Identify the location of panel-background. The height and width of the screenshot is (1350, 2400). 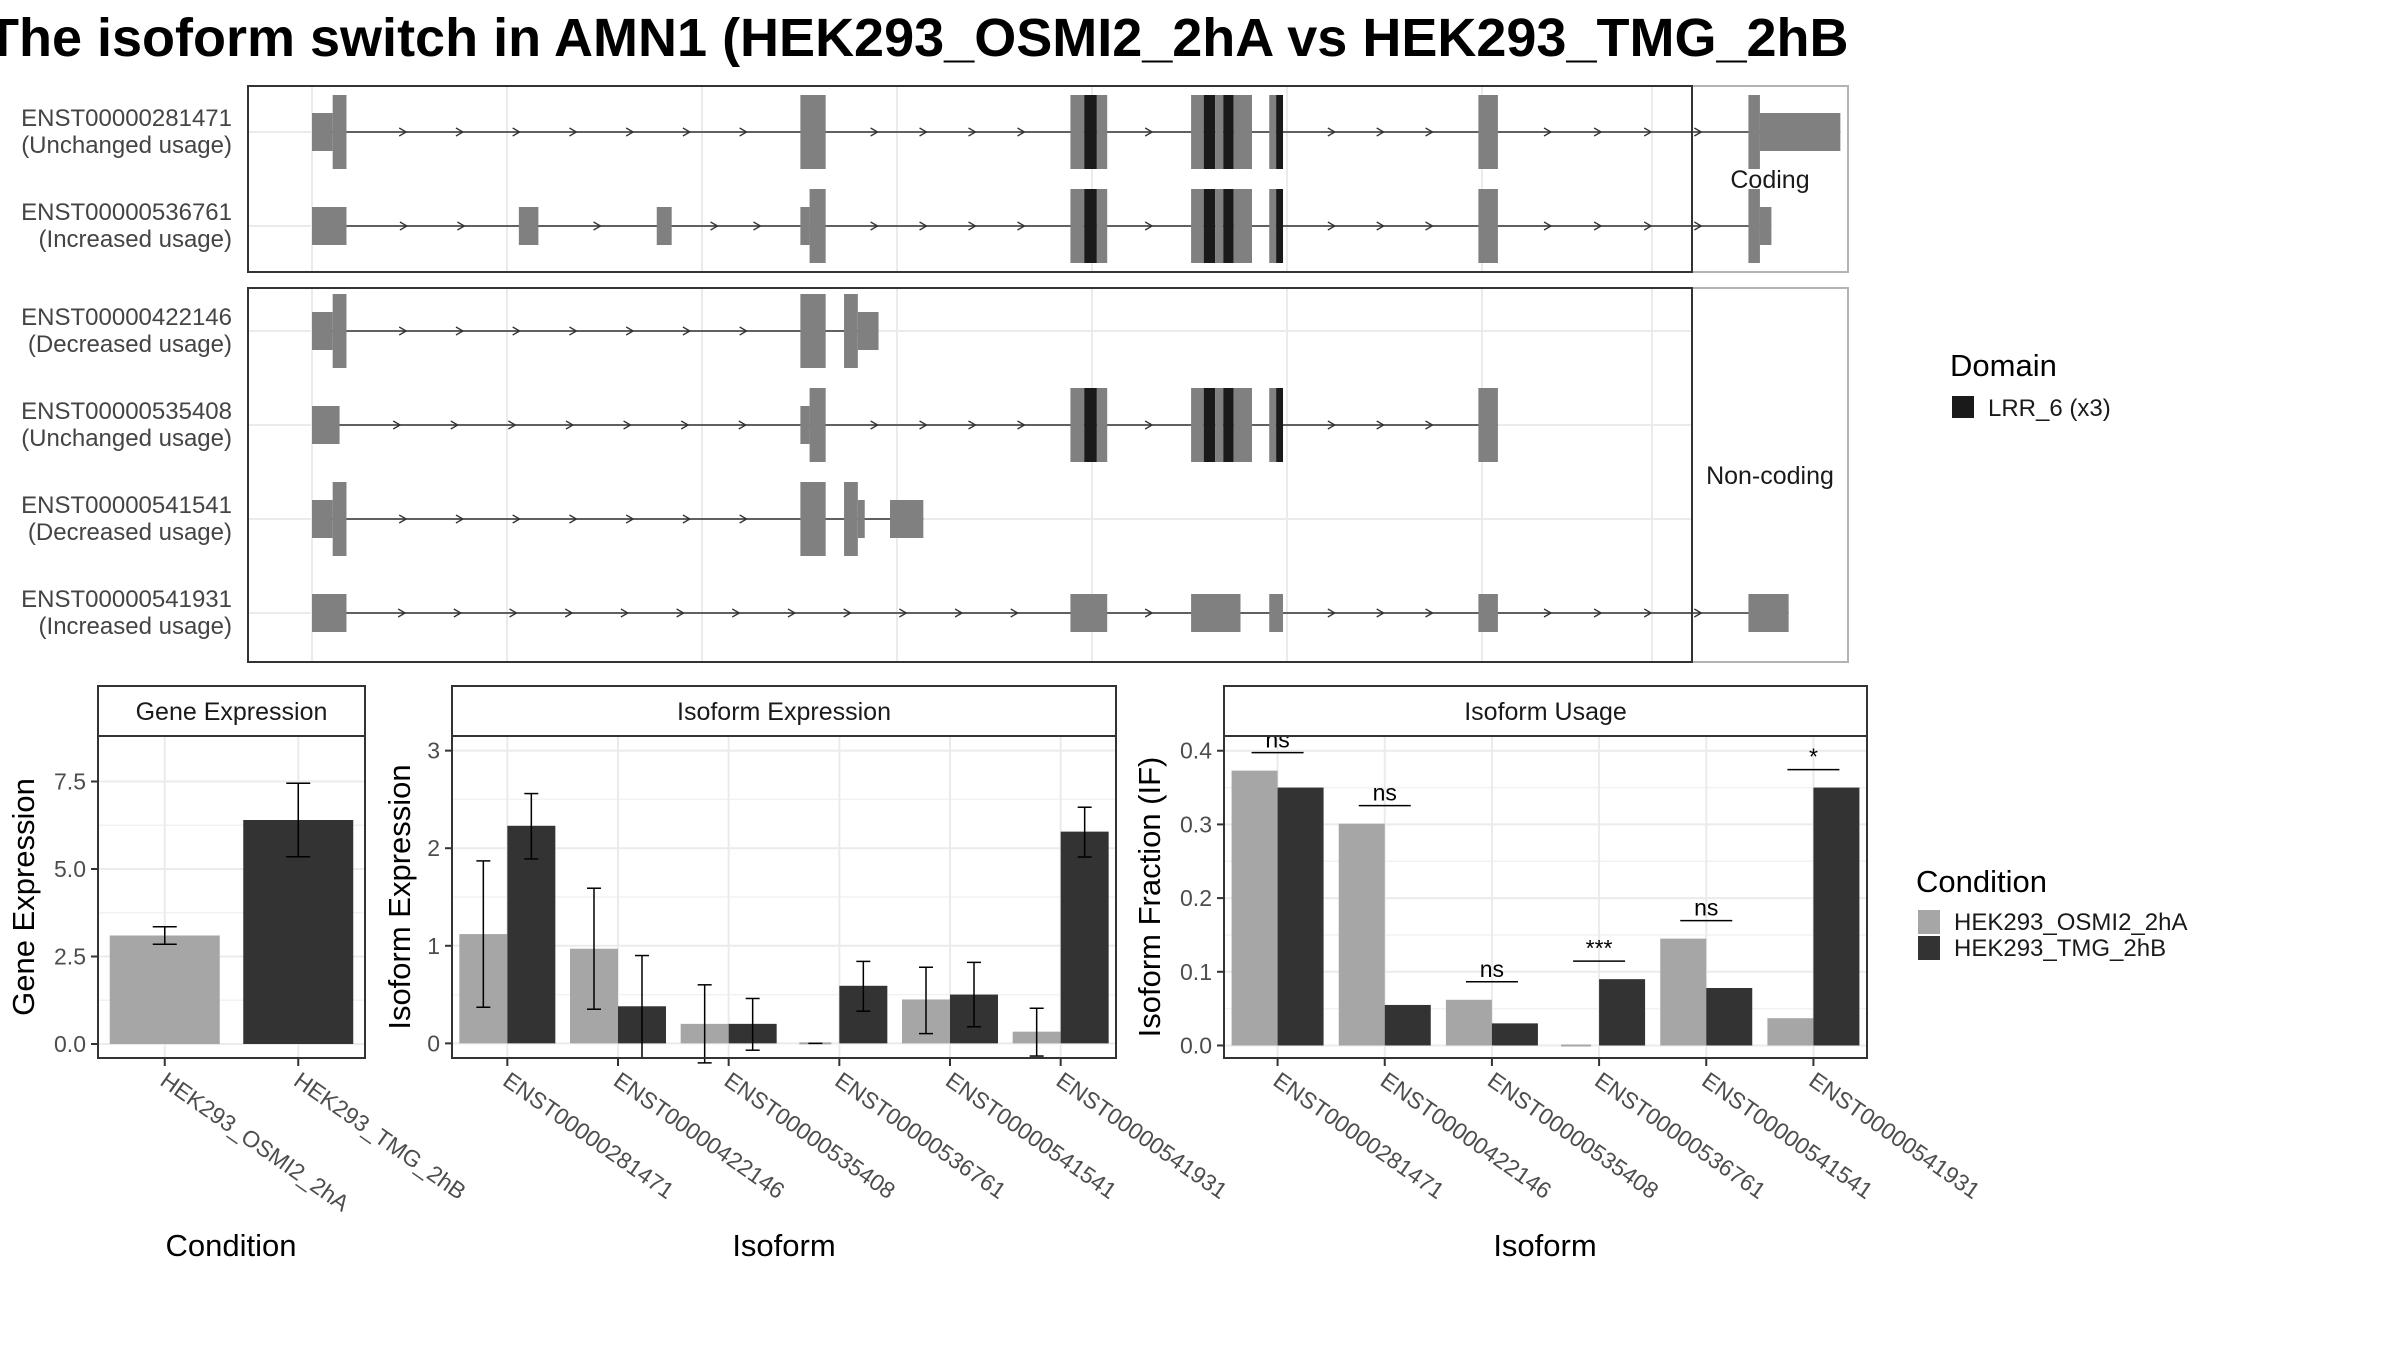
(1545, 897).